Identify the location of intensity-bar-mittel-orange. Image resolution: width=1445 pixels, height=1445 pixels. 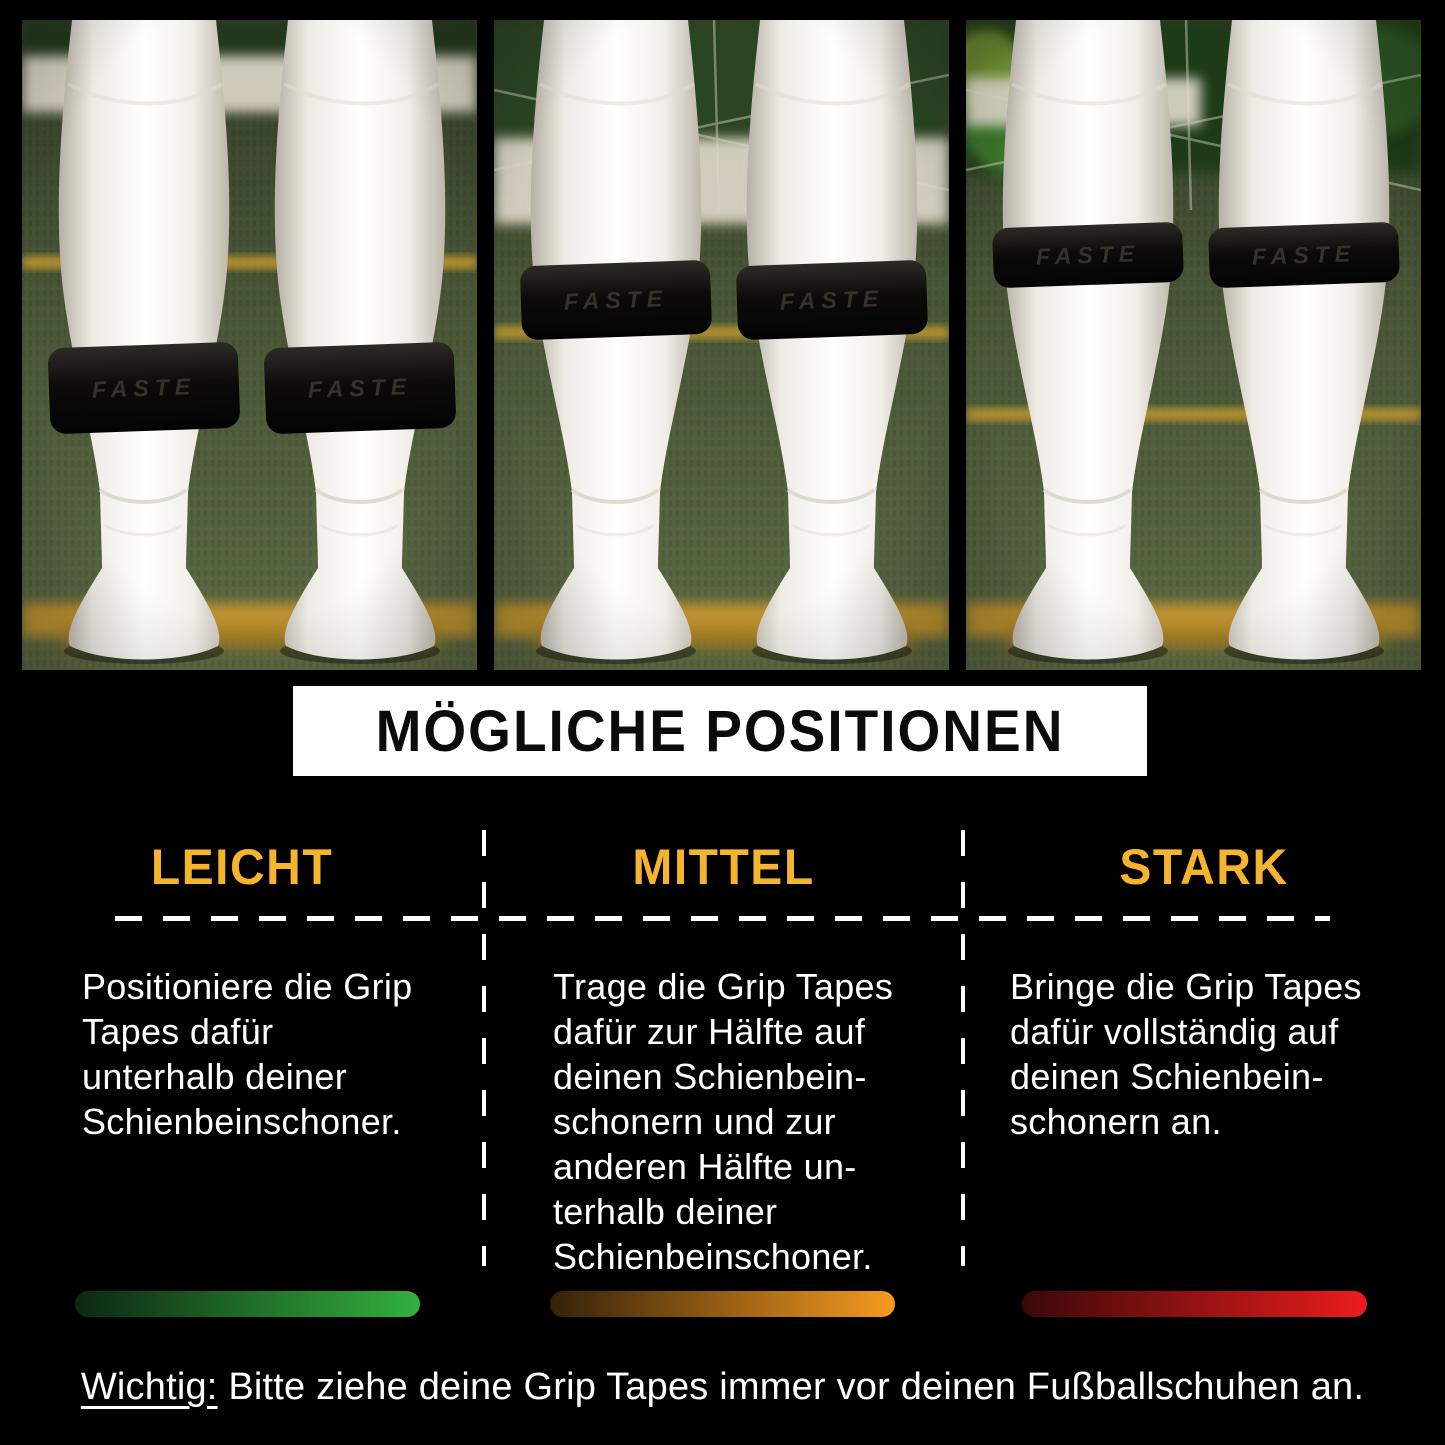
(722, 1304).